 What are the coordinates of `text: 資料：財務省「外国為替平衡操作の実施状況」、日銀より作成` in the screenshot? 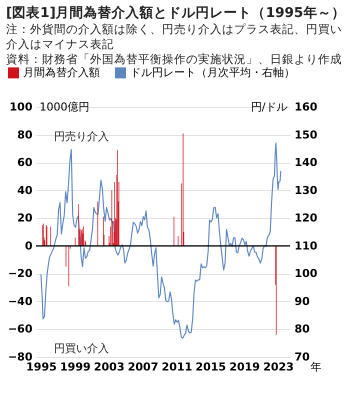 It's located at (174, 59).